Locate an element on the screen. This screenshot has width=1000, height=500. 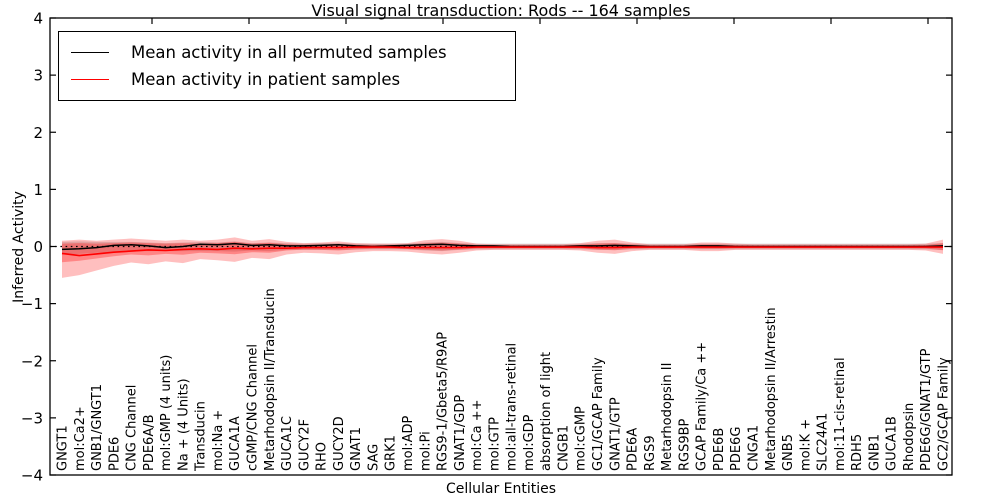
x-category-label: GNB1 is located at coordinates (874, 452).